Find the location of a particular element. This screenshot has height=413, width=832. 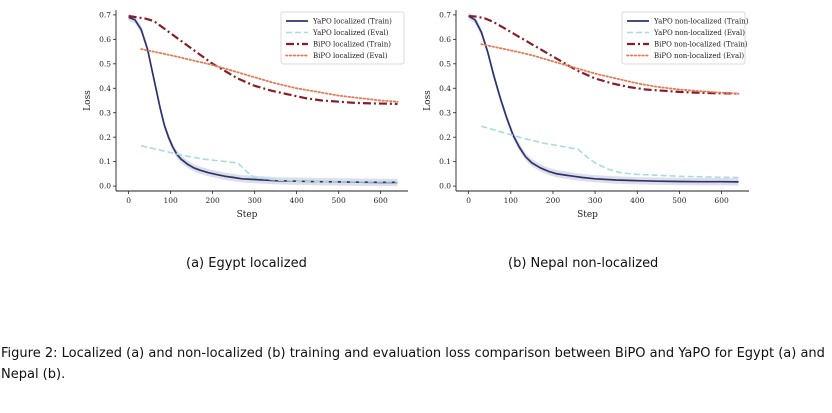

legend-label-yapo-non-localized-eval: YaPO non-localized (Eval) is located at coordinates (699, 33).